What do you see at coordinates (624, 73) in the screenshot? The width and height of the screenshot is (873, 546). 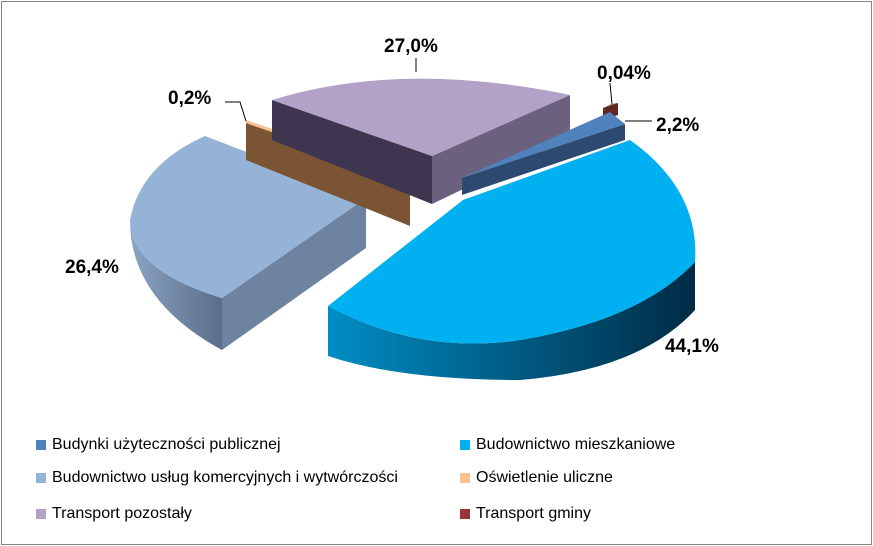 I see `label-0-04: 0,04%` at bounding box center [624, 73].